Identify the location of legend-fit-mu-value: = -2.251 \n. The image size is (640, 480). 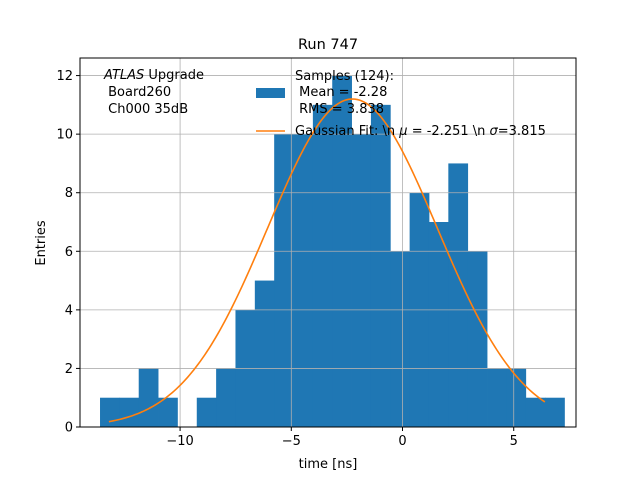
(449, 131).